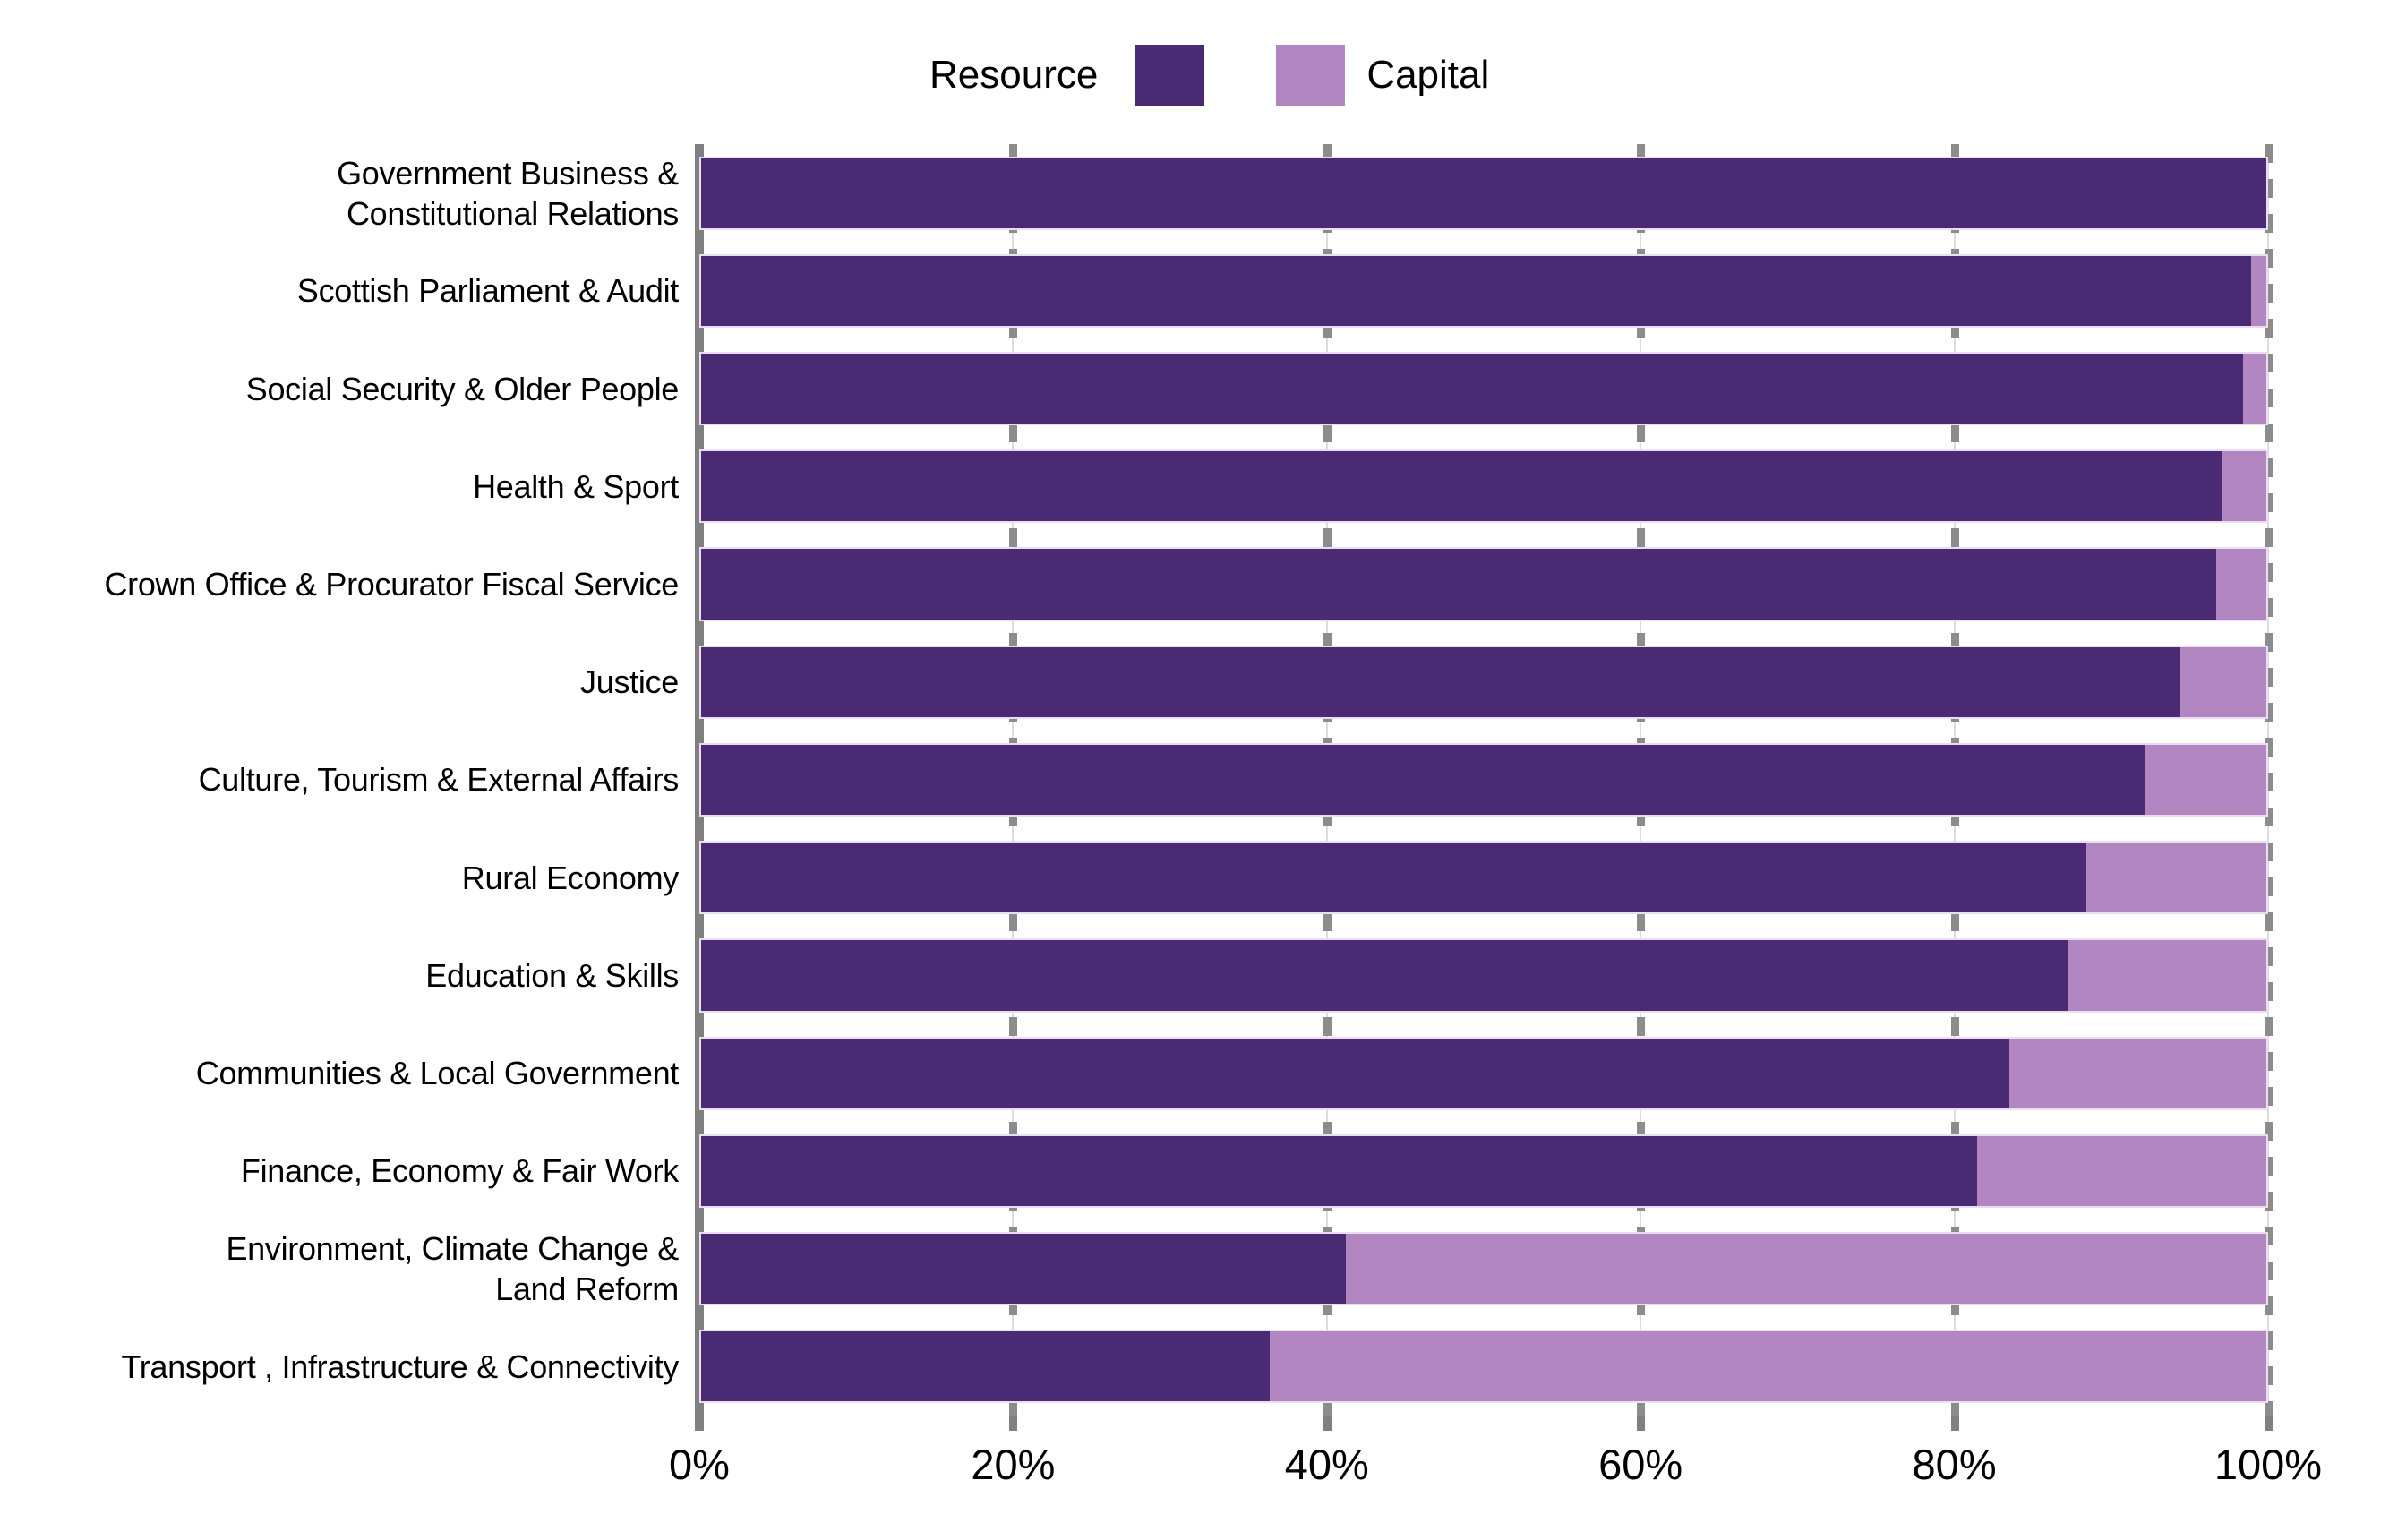 The height and width of the screenshot is (1540, 2389). What do you see at coordinates (437, 1073) in the screenshot?
I see `category-label-9: Communities & Local Government` at bounding box center [437, 1073].